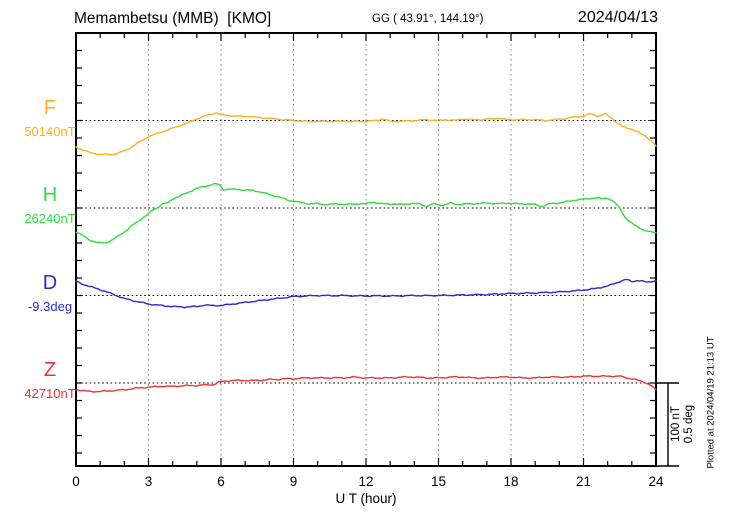 This screenshot has height=520, width=730. I want to click on x-tick-label-21: 21, so click(583, 481).